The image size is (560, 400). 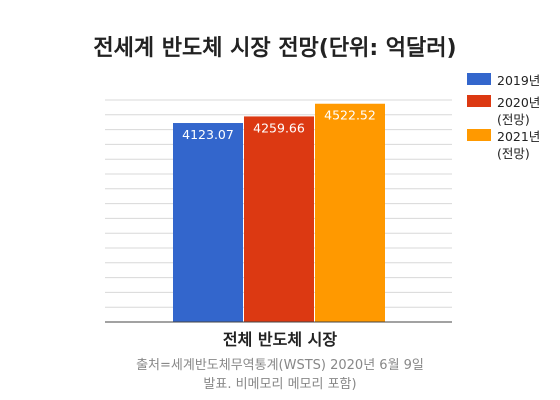 What do you see at coordinates (518, 102) in the screenshot?
I see `legend-label-2: 2020년` at bounding box center [518, 102].